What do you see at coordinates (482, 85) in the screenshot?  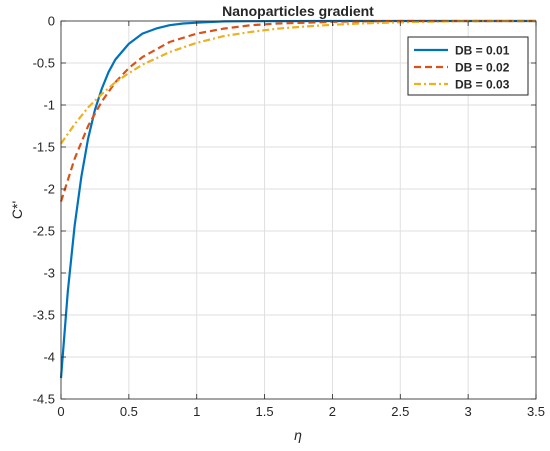 I see `legend-label: DB = 0.03` at bounding box center [482, 85].